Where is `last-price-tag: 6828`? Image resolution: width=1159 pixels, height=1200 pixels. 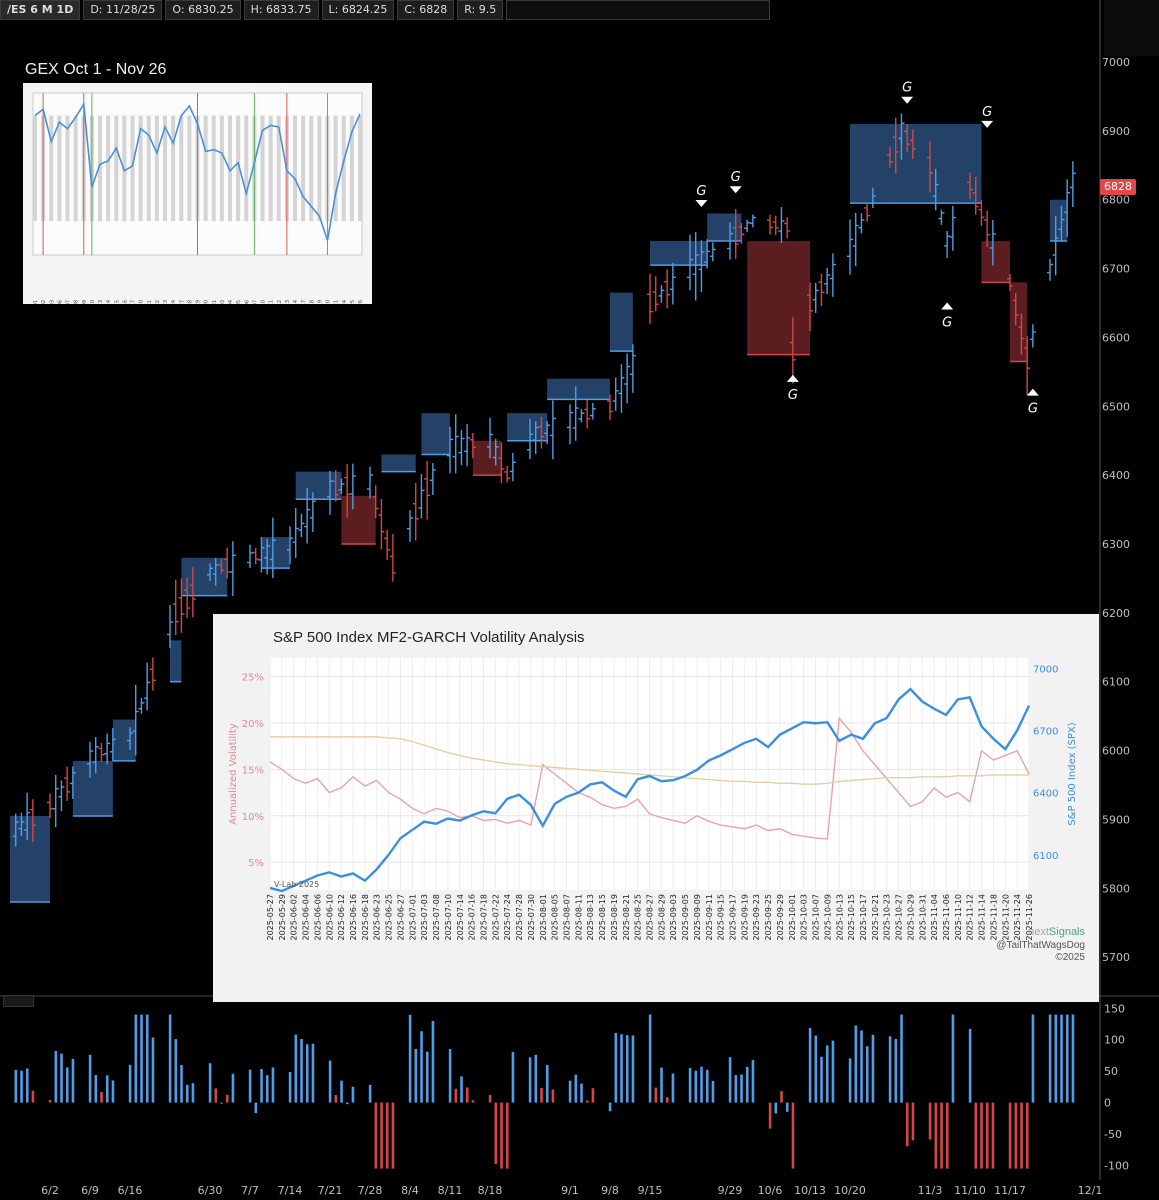
last-price-tag: 6828 is located at coordinates (1118, 187).